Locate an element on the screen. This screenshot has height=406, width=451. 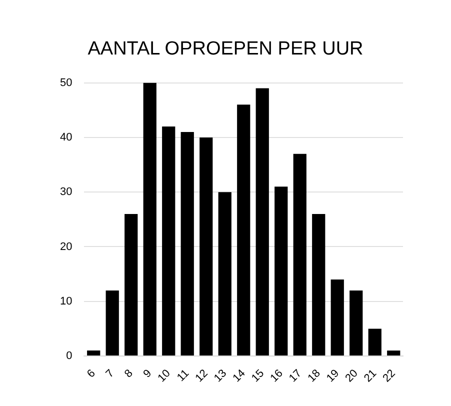
x-tick-label: 19 is located at coordinates (333, 376).